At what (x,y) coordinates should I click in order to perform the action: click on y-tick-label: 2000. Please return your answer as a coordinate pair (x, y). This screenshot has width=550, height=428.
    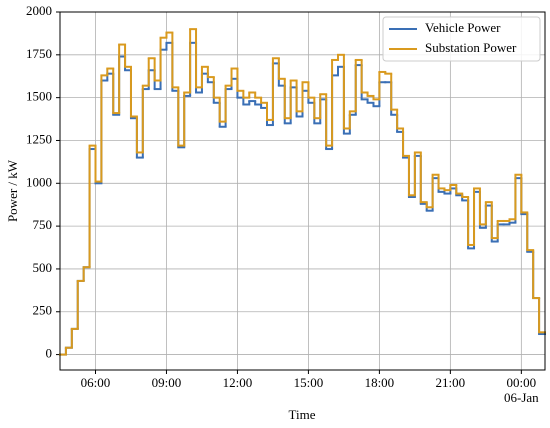
    Looking at the image, I should click on (39, 10).